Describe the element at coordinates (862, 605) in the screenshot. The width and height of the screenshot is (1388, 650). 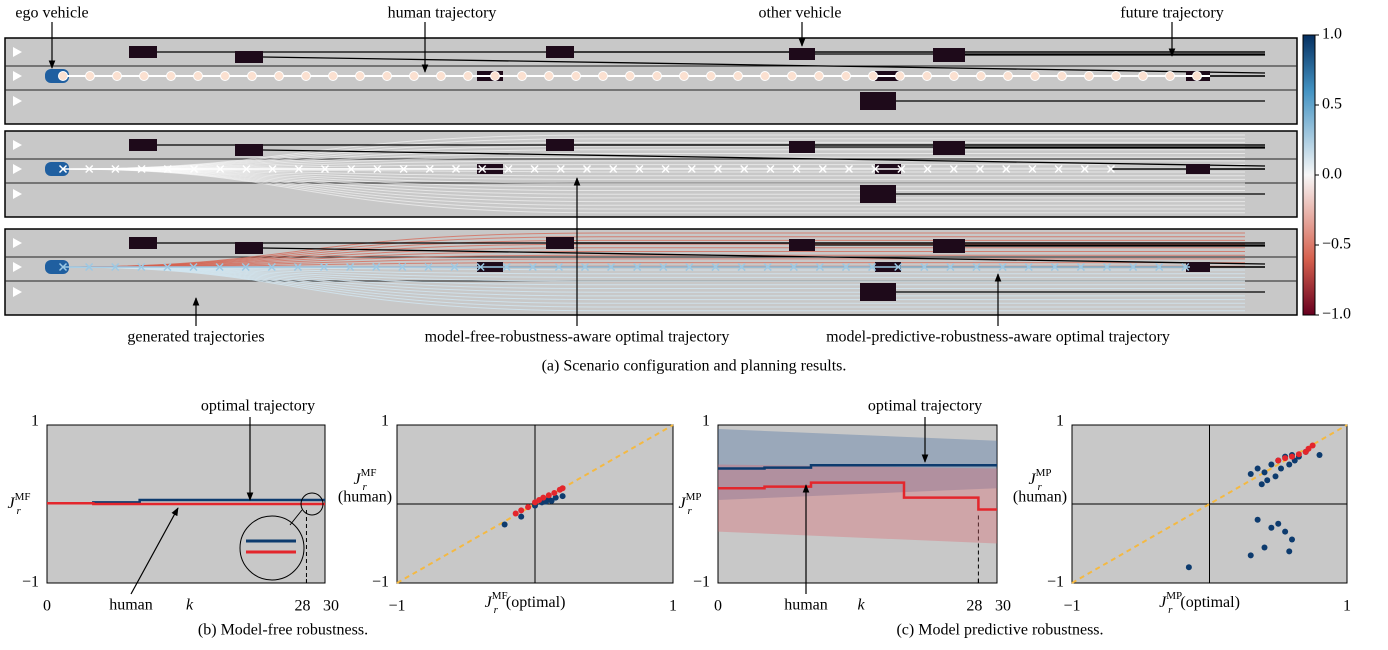
I see `x-label: k` at that location.